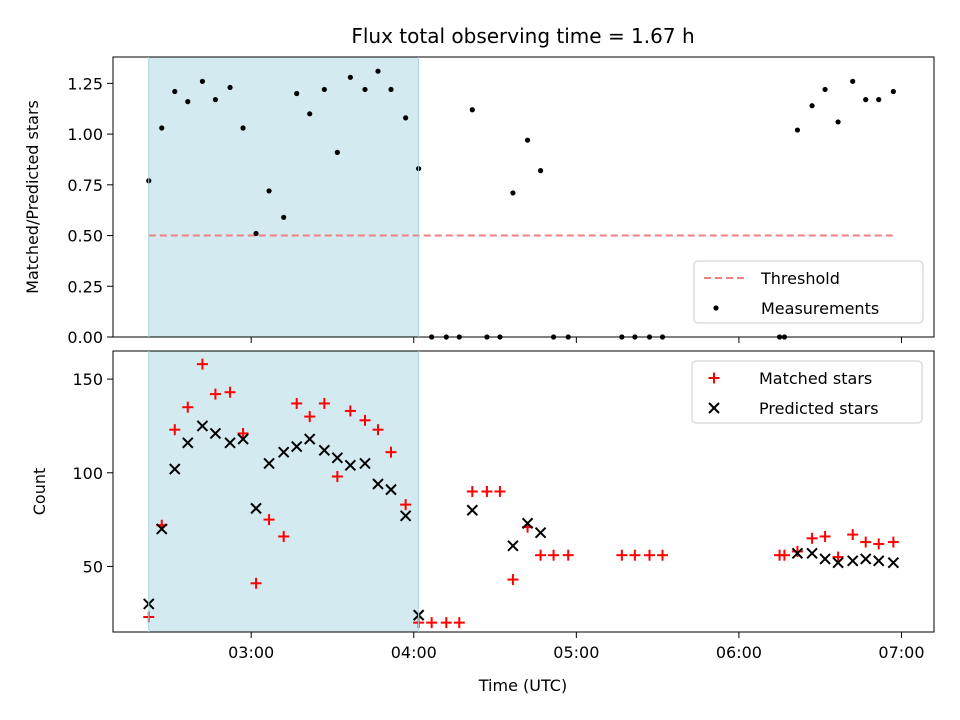 The height and width of the screenshot is (720, 960). I want to click on panel-ratio-legend-measurements-swatch, so click(716, 308).